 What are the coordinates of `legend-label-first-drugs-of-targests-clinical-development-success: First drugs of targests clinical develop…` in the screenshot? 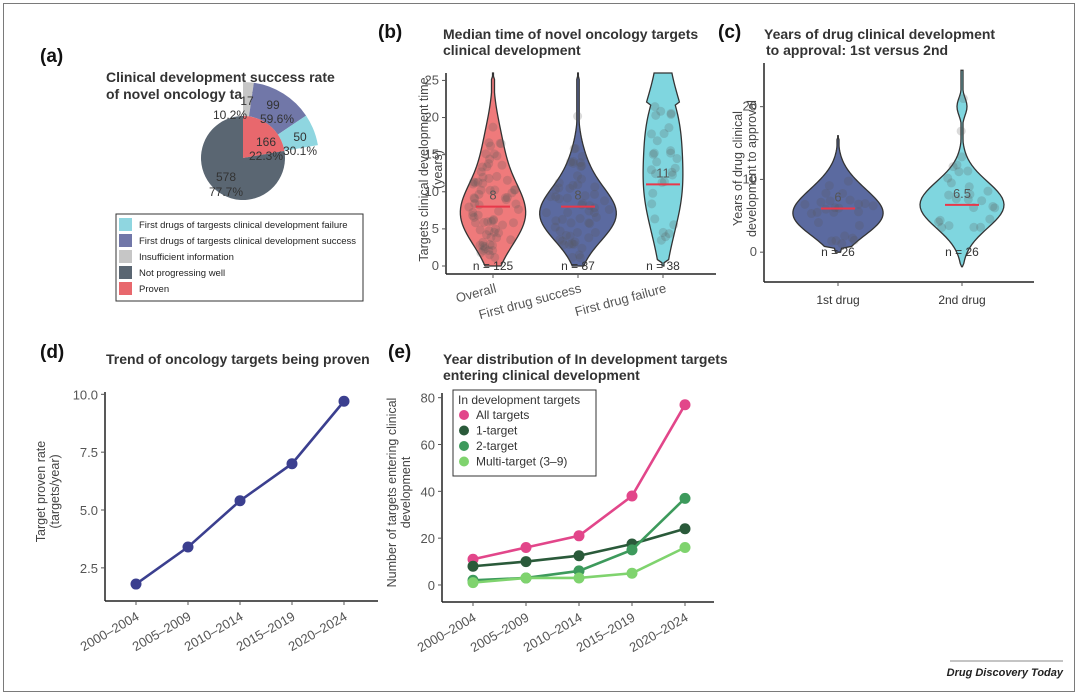 It's located at (247, 241).